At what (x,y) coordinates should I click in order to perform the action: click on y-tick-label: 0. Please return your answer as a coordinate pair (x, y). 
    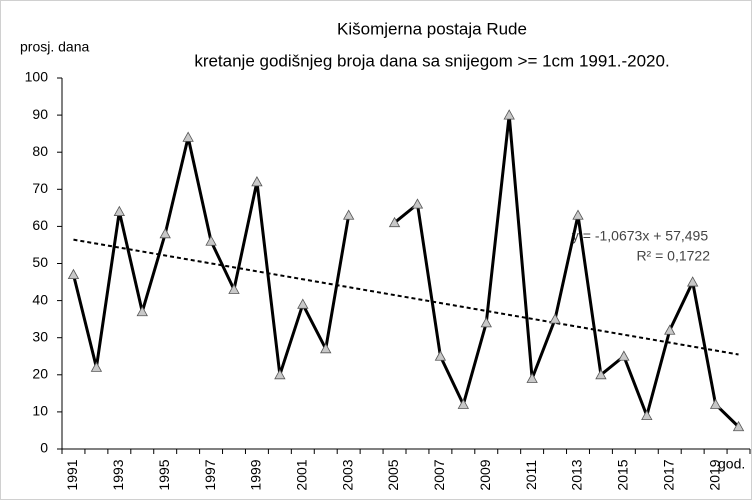
    Looking at the image, I should click on (44, 448).